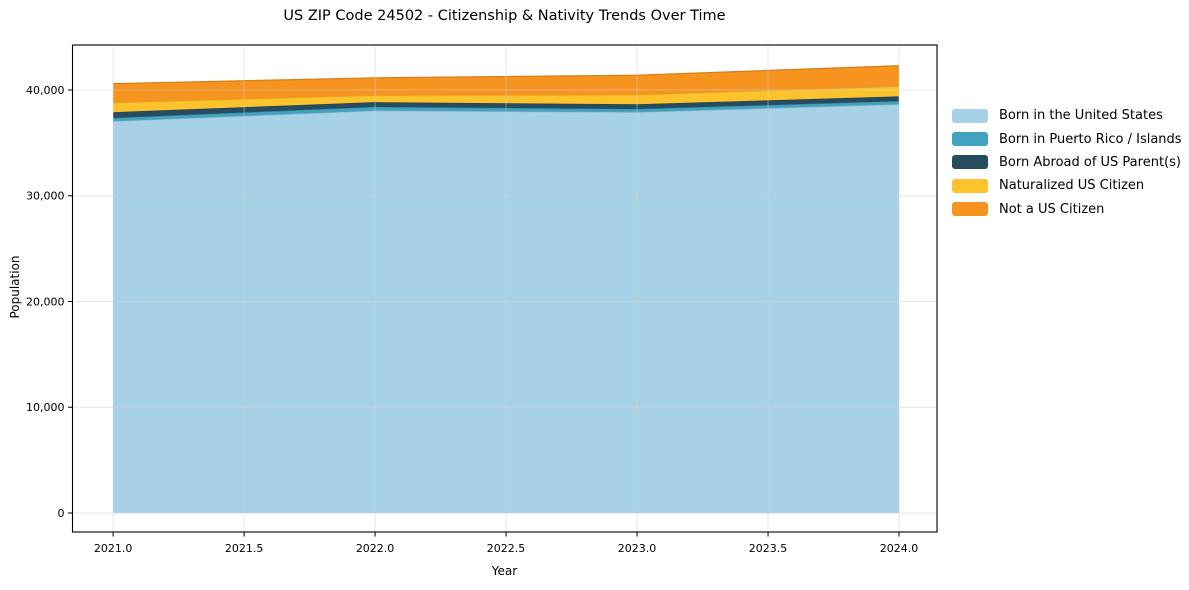 This screenshot has height=590, width=1189. What do you see at coordinates (504, 571) in the screenshot?
I see `x-axis-label: Year` at bounding box center [504, 571].